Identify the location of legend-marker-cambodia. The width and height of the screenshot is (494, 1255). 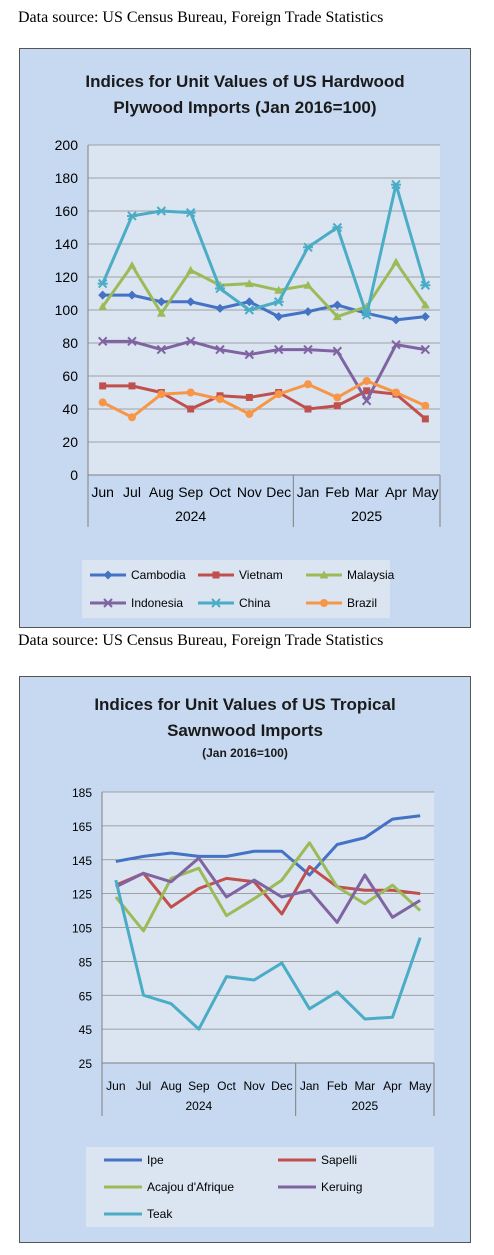
(108, 575).